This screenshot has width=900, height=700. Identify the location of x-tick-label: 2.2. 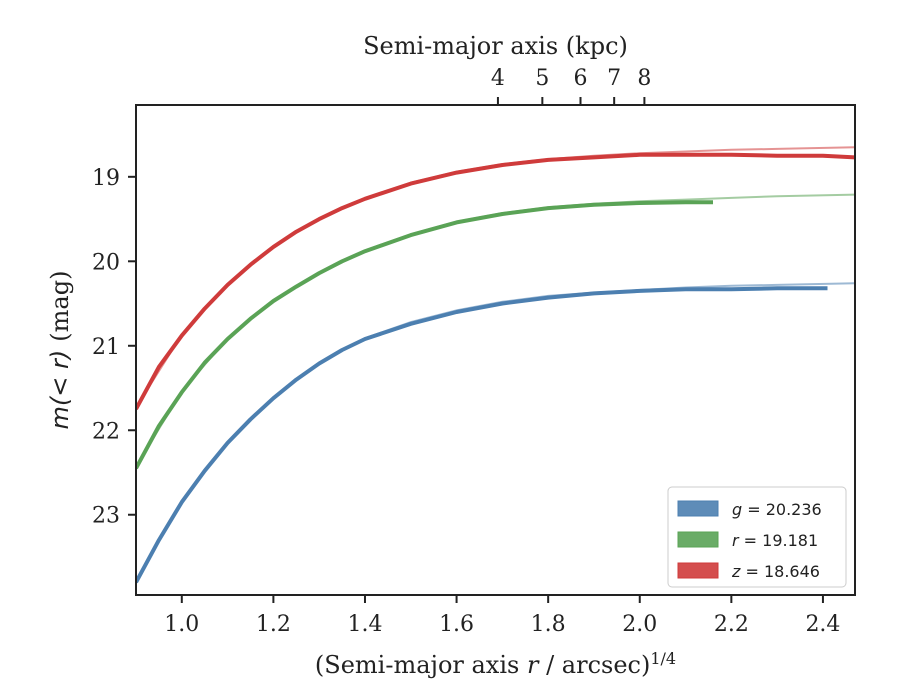
(731, 624).